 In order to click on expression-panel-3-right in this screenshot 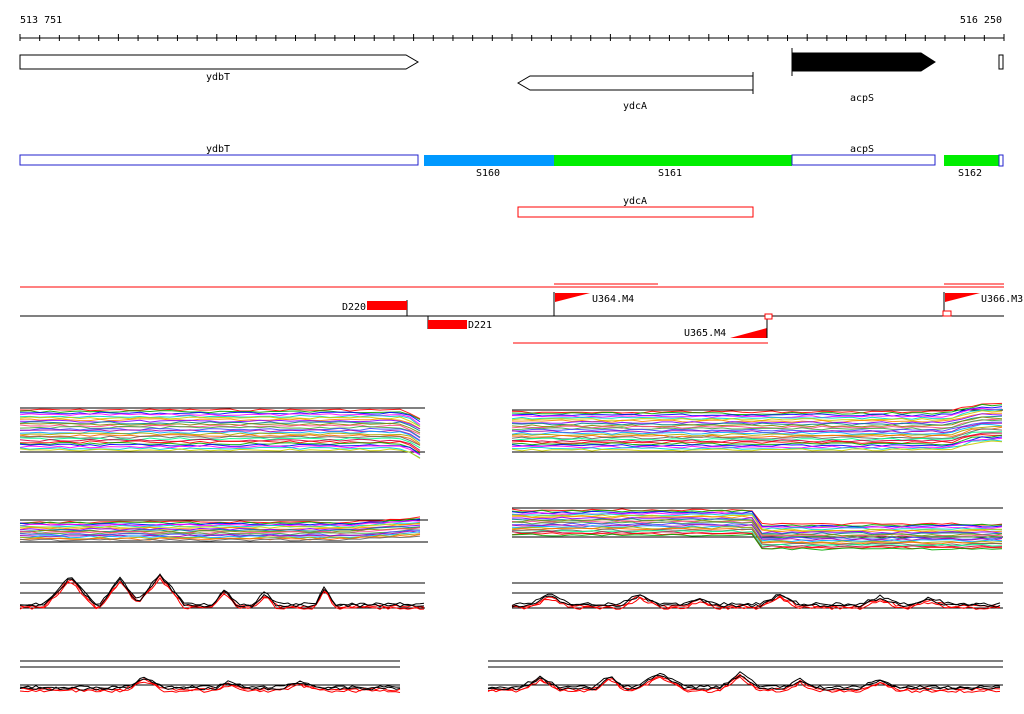, I will do `click(757, 596)`.